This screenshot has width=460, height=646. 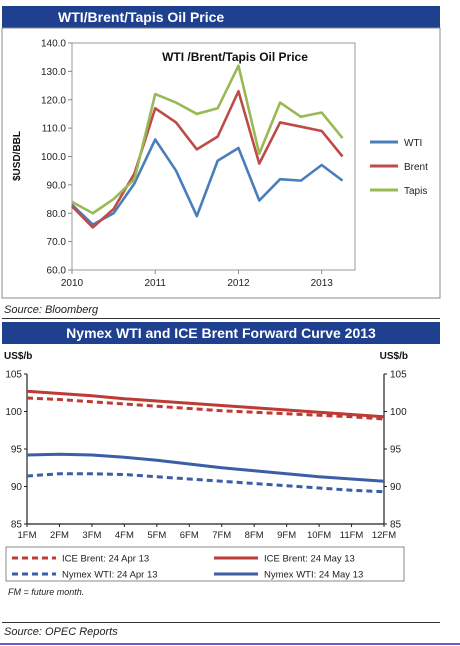 What do you see at coordinates (238, 283) in the screenshot?
I see `x-tick-label: 2012` at bounding box center [238, 283].